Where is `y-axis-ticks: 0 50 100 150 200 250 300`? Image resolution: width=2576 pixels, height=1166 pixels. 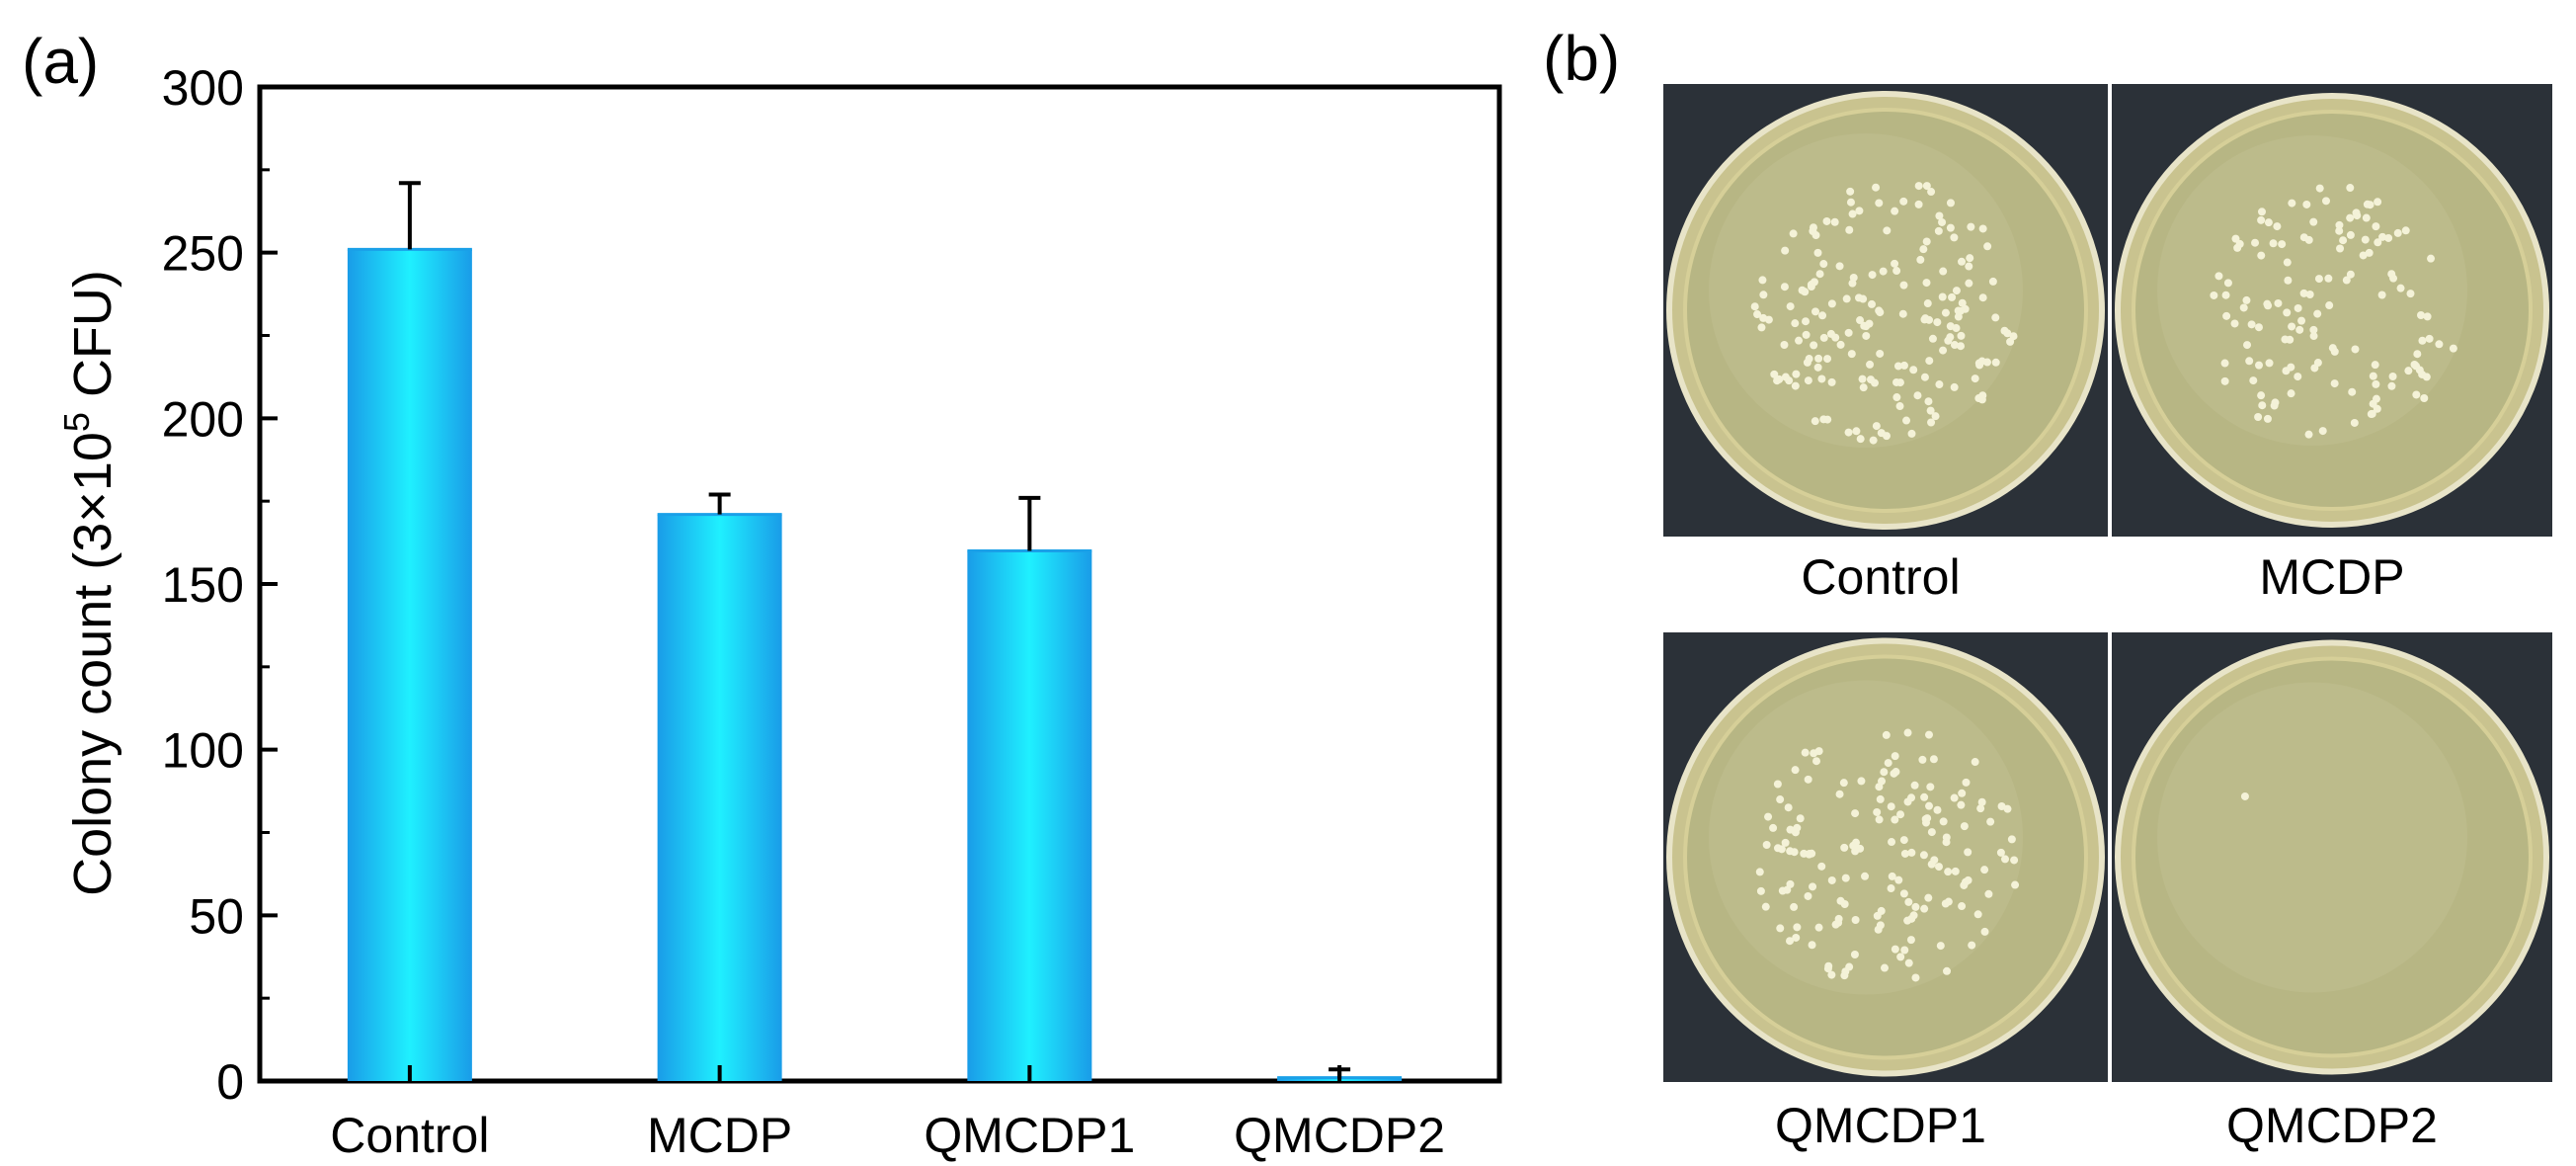 y-axis-ticks: 0 50 100 150 200 250 300 is located at coordinates (220, 585).